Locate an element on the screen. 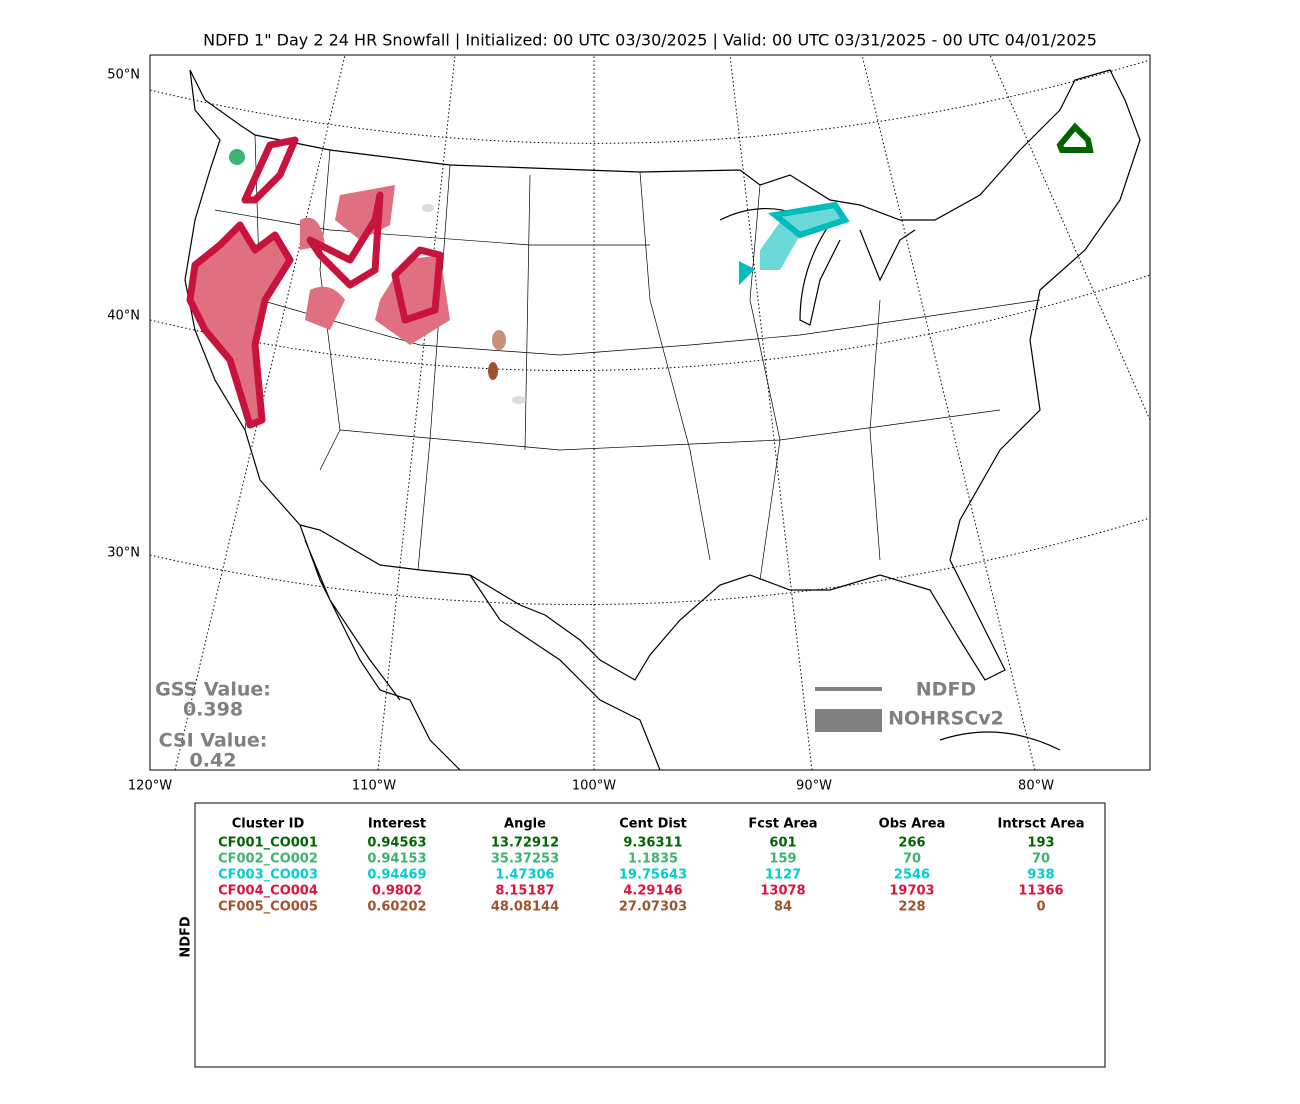  table-cell: 0 is located at coordinates (1040, 907).